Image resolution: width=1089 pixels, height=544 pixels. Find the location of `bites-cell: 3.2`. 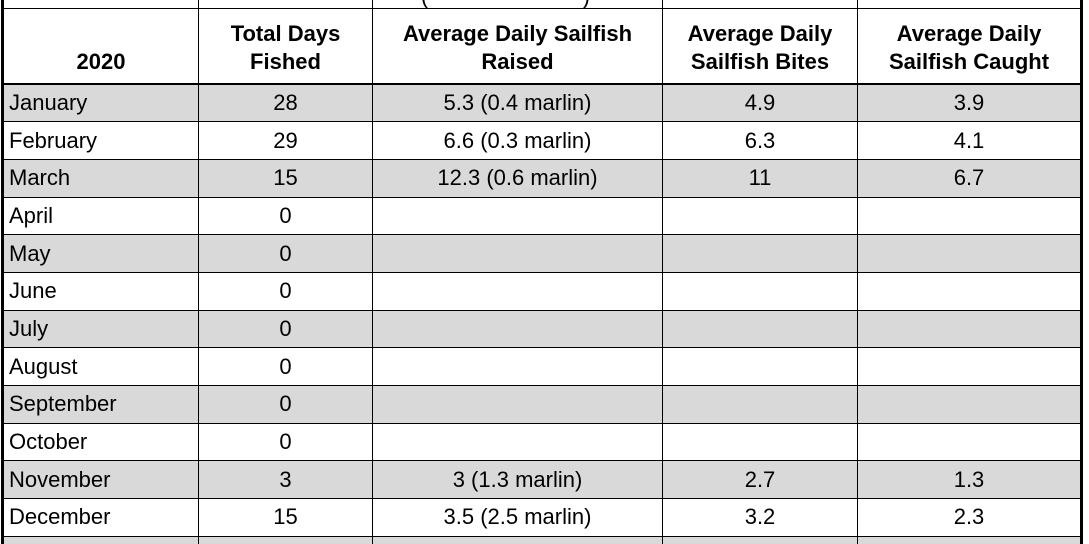

bites-cell: 3.2 is located at coordinates (760, 517).